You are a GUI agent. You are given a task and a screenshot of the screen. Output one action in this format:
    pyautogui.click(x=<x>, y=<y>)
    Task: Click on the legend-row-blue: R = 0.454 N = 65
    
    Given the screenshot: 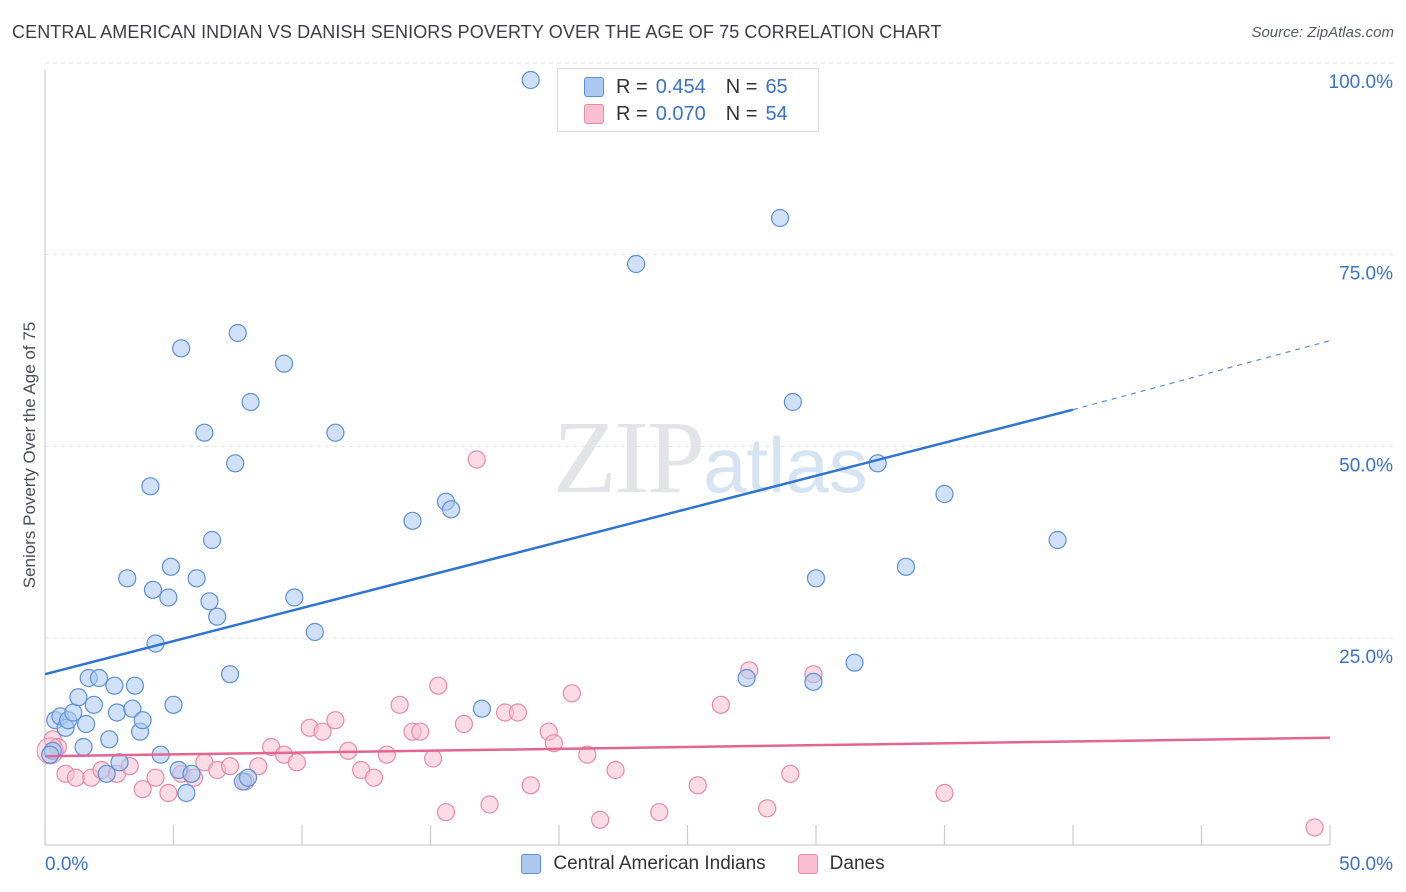 What is the action you would take?
    pyautogui.click(x=686, y=87)
    